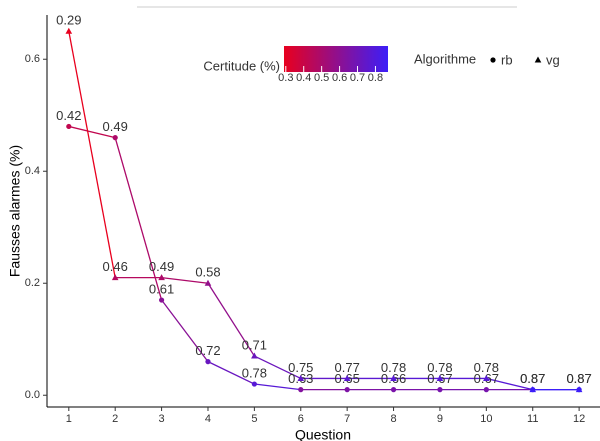 The height and width of the screenshot is (441, 600). I want to click on color-legend-title: Certitude (%), so click(241, 65).